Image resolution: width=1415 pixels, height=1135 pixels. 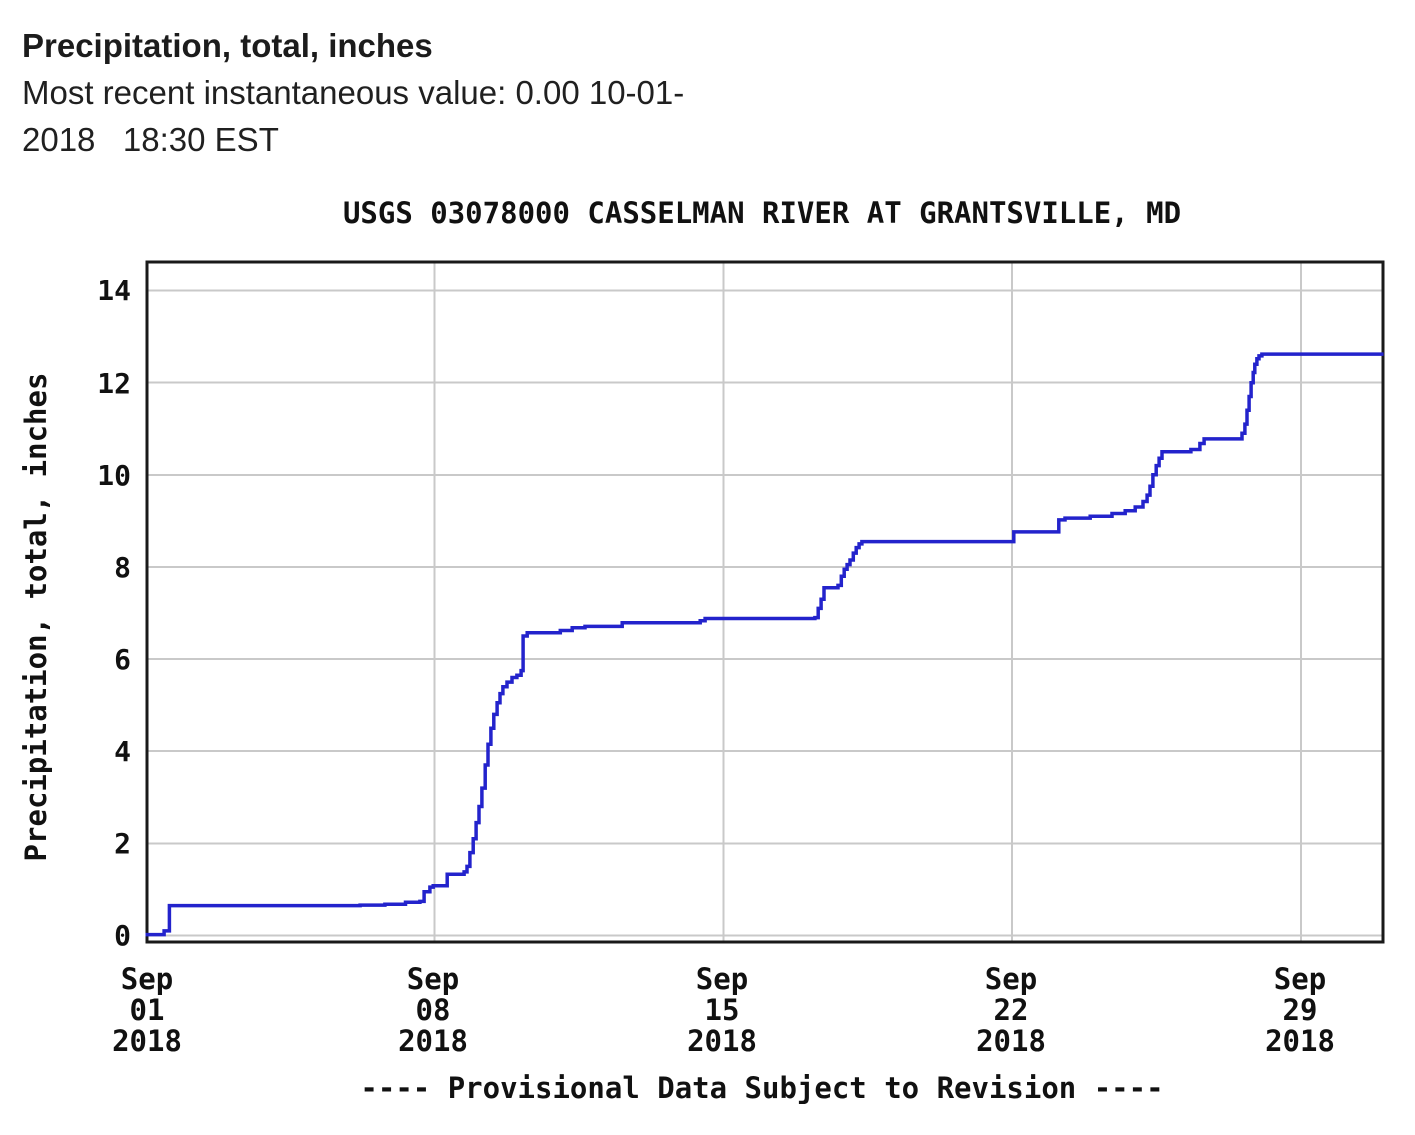 I want to click on x-tick-day: 01, so click(x=147, y=1010).